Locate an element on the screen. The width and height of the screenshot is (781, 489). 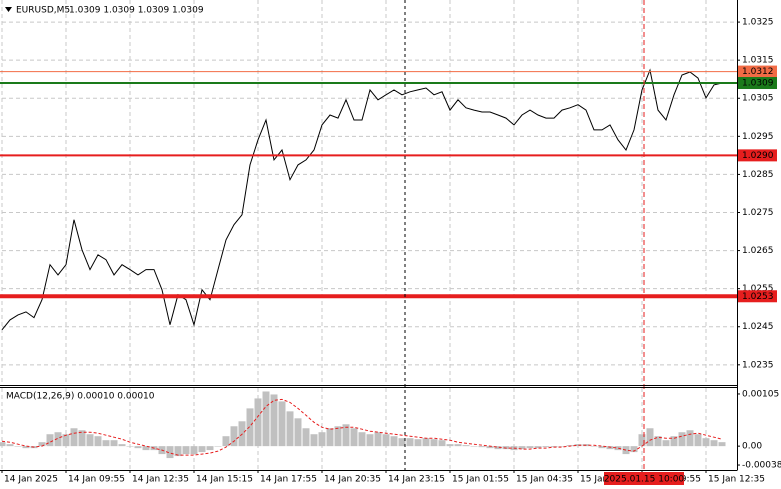
x-tick-label: 15 Jan 01:55 is located at coordinates (480, 480).